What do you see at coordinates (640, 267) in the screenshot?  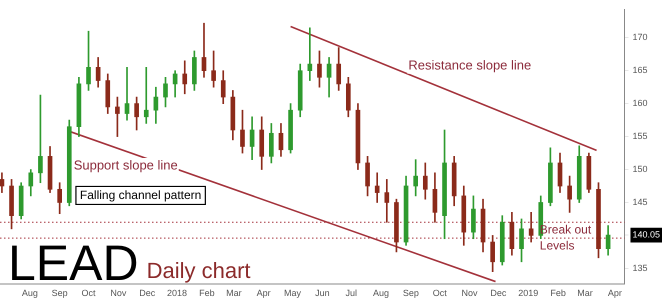 I see `y-tick-label: 135` at bounding box center [640, 267].